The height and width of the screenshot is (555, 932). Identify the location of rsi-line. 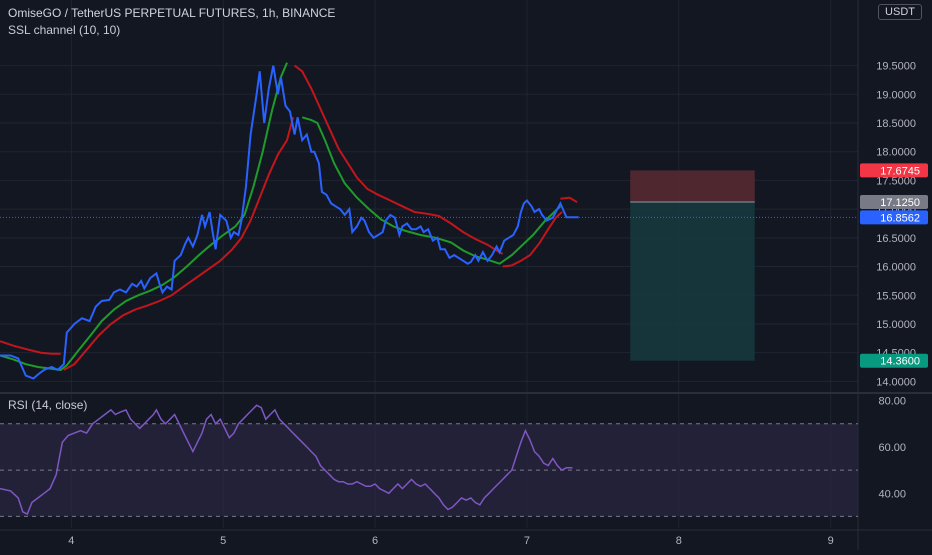
(286, 460).